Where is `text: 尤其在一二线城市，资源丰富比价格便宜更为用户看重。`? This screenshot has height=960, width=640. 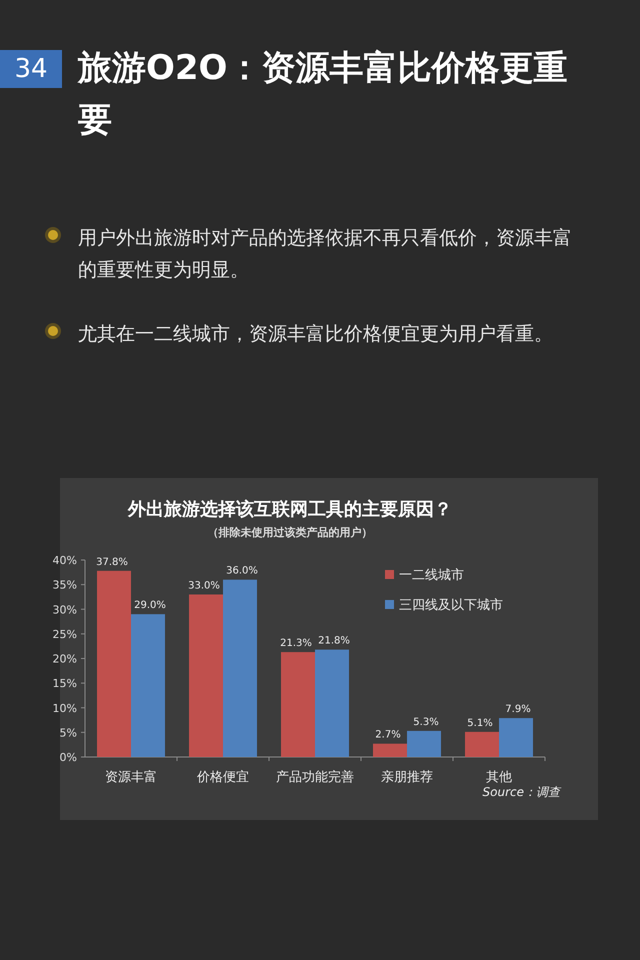
text: 尤其在一二线城市，资源丰富比价格便宜更为用户看重。 is located at coordinates (316, 334).